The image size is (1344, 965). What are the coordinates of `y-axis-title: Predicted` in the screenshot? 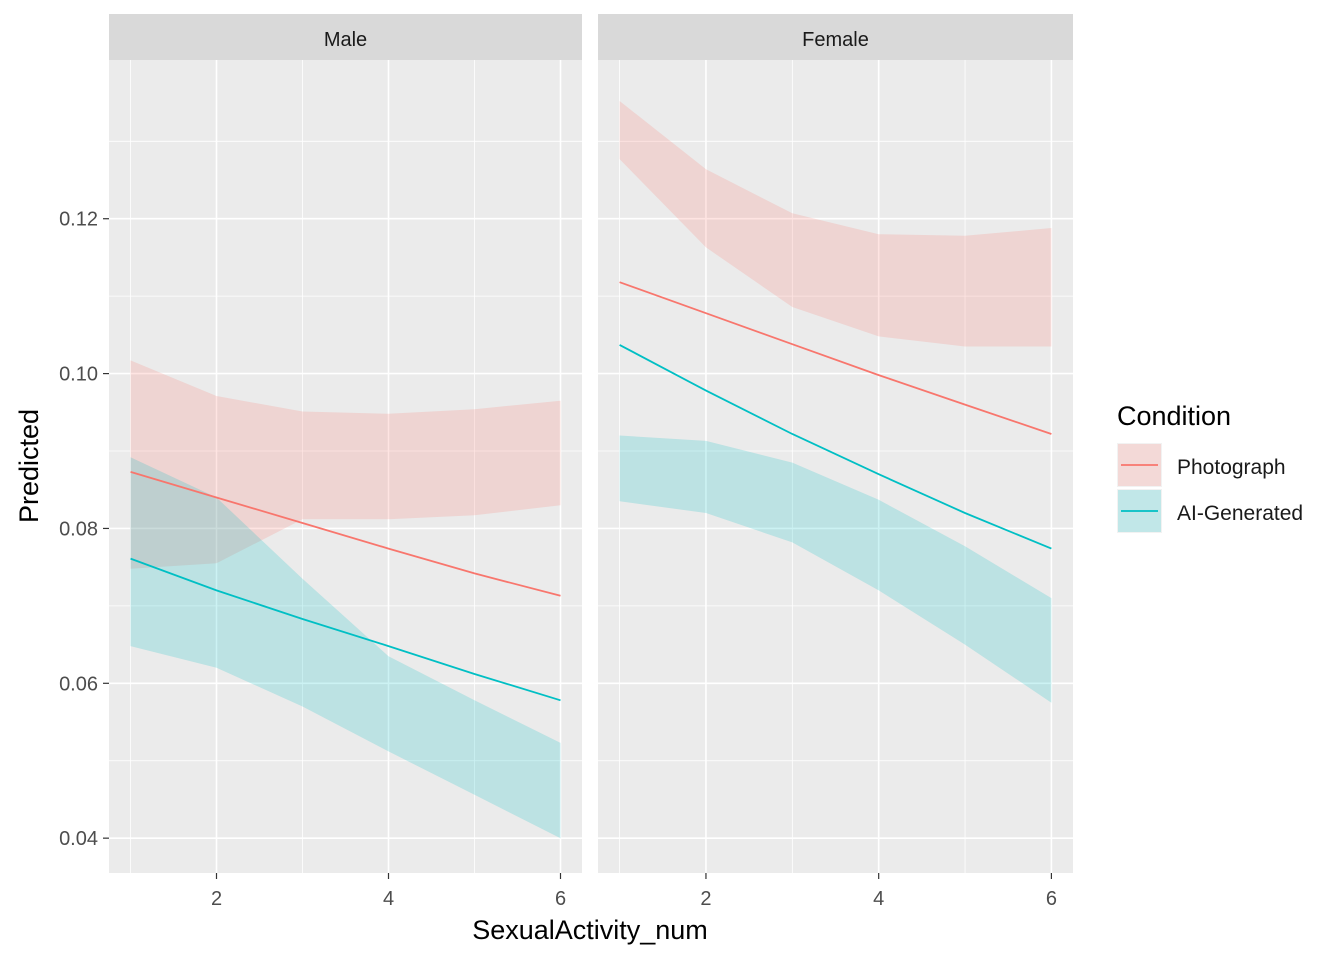 It's located at (29, 466).